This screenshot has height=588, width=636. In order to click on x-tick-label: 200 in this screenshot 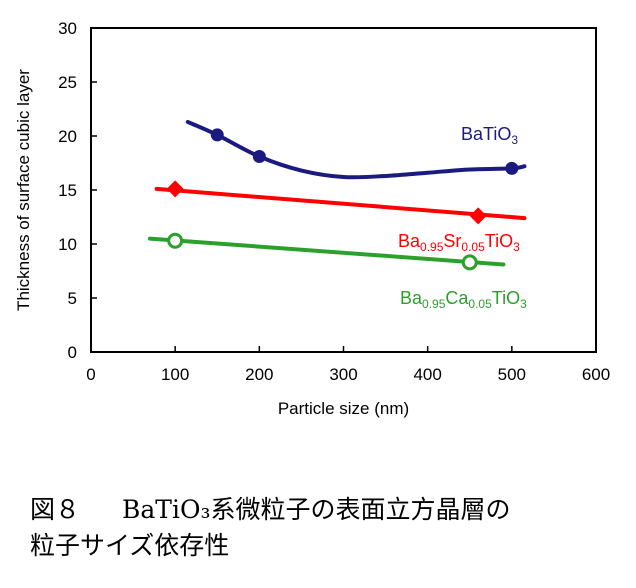, I will do `click(259, 374)`.